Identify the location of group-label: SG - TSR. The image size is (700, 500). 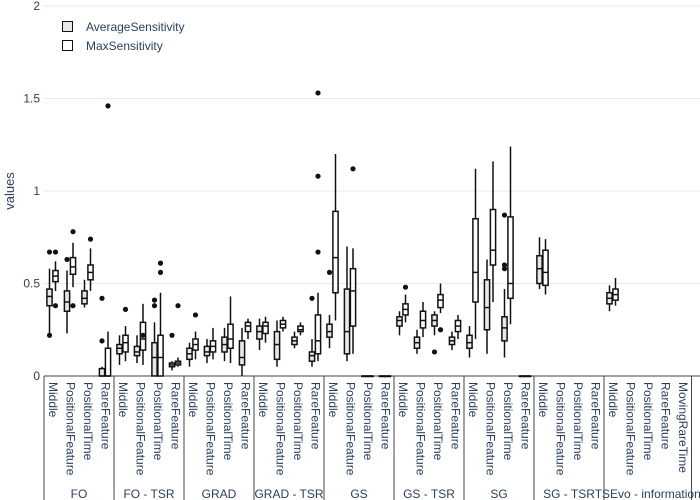
(569, 493).